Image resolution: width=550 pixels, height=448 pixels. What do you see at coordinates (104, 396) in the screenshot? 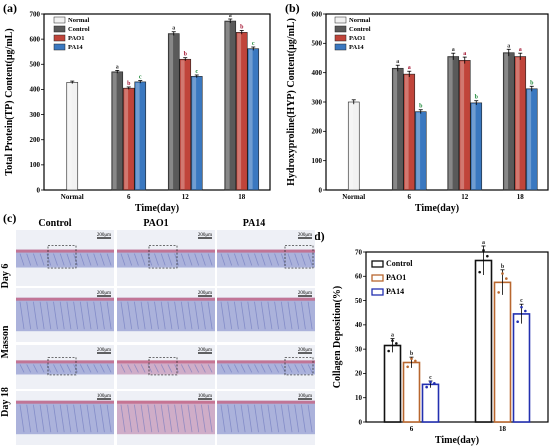
I see `scale-bar-label: 100μm` at bounding box center [104, 396].